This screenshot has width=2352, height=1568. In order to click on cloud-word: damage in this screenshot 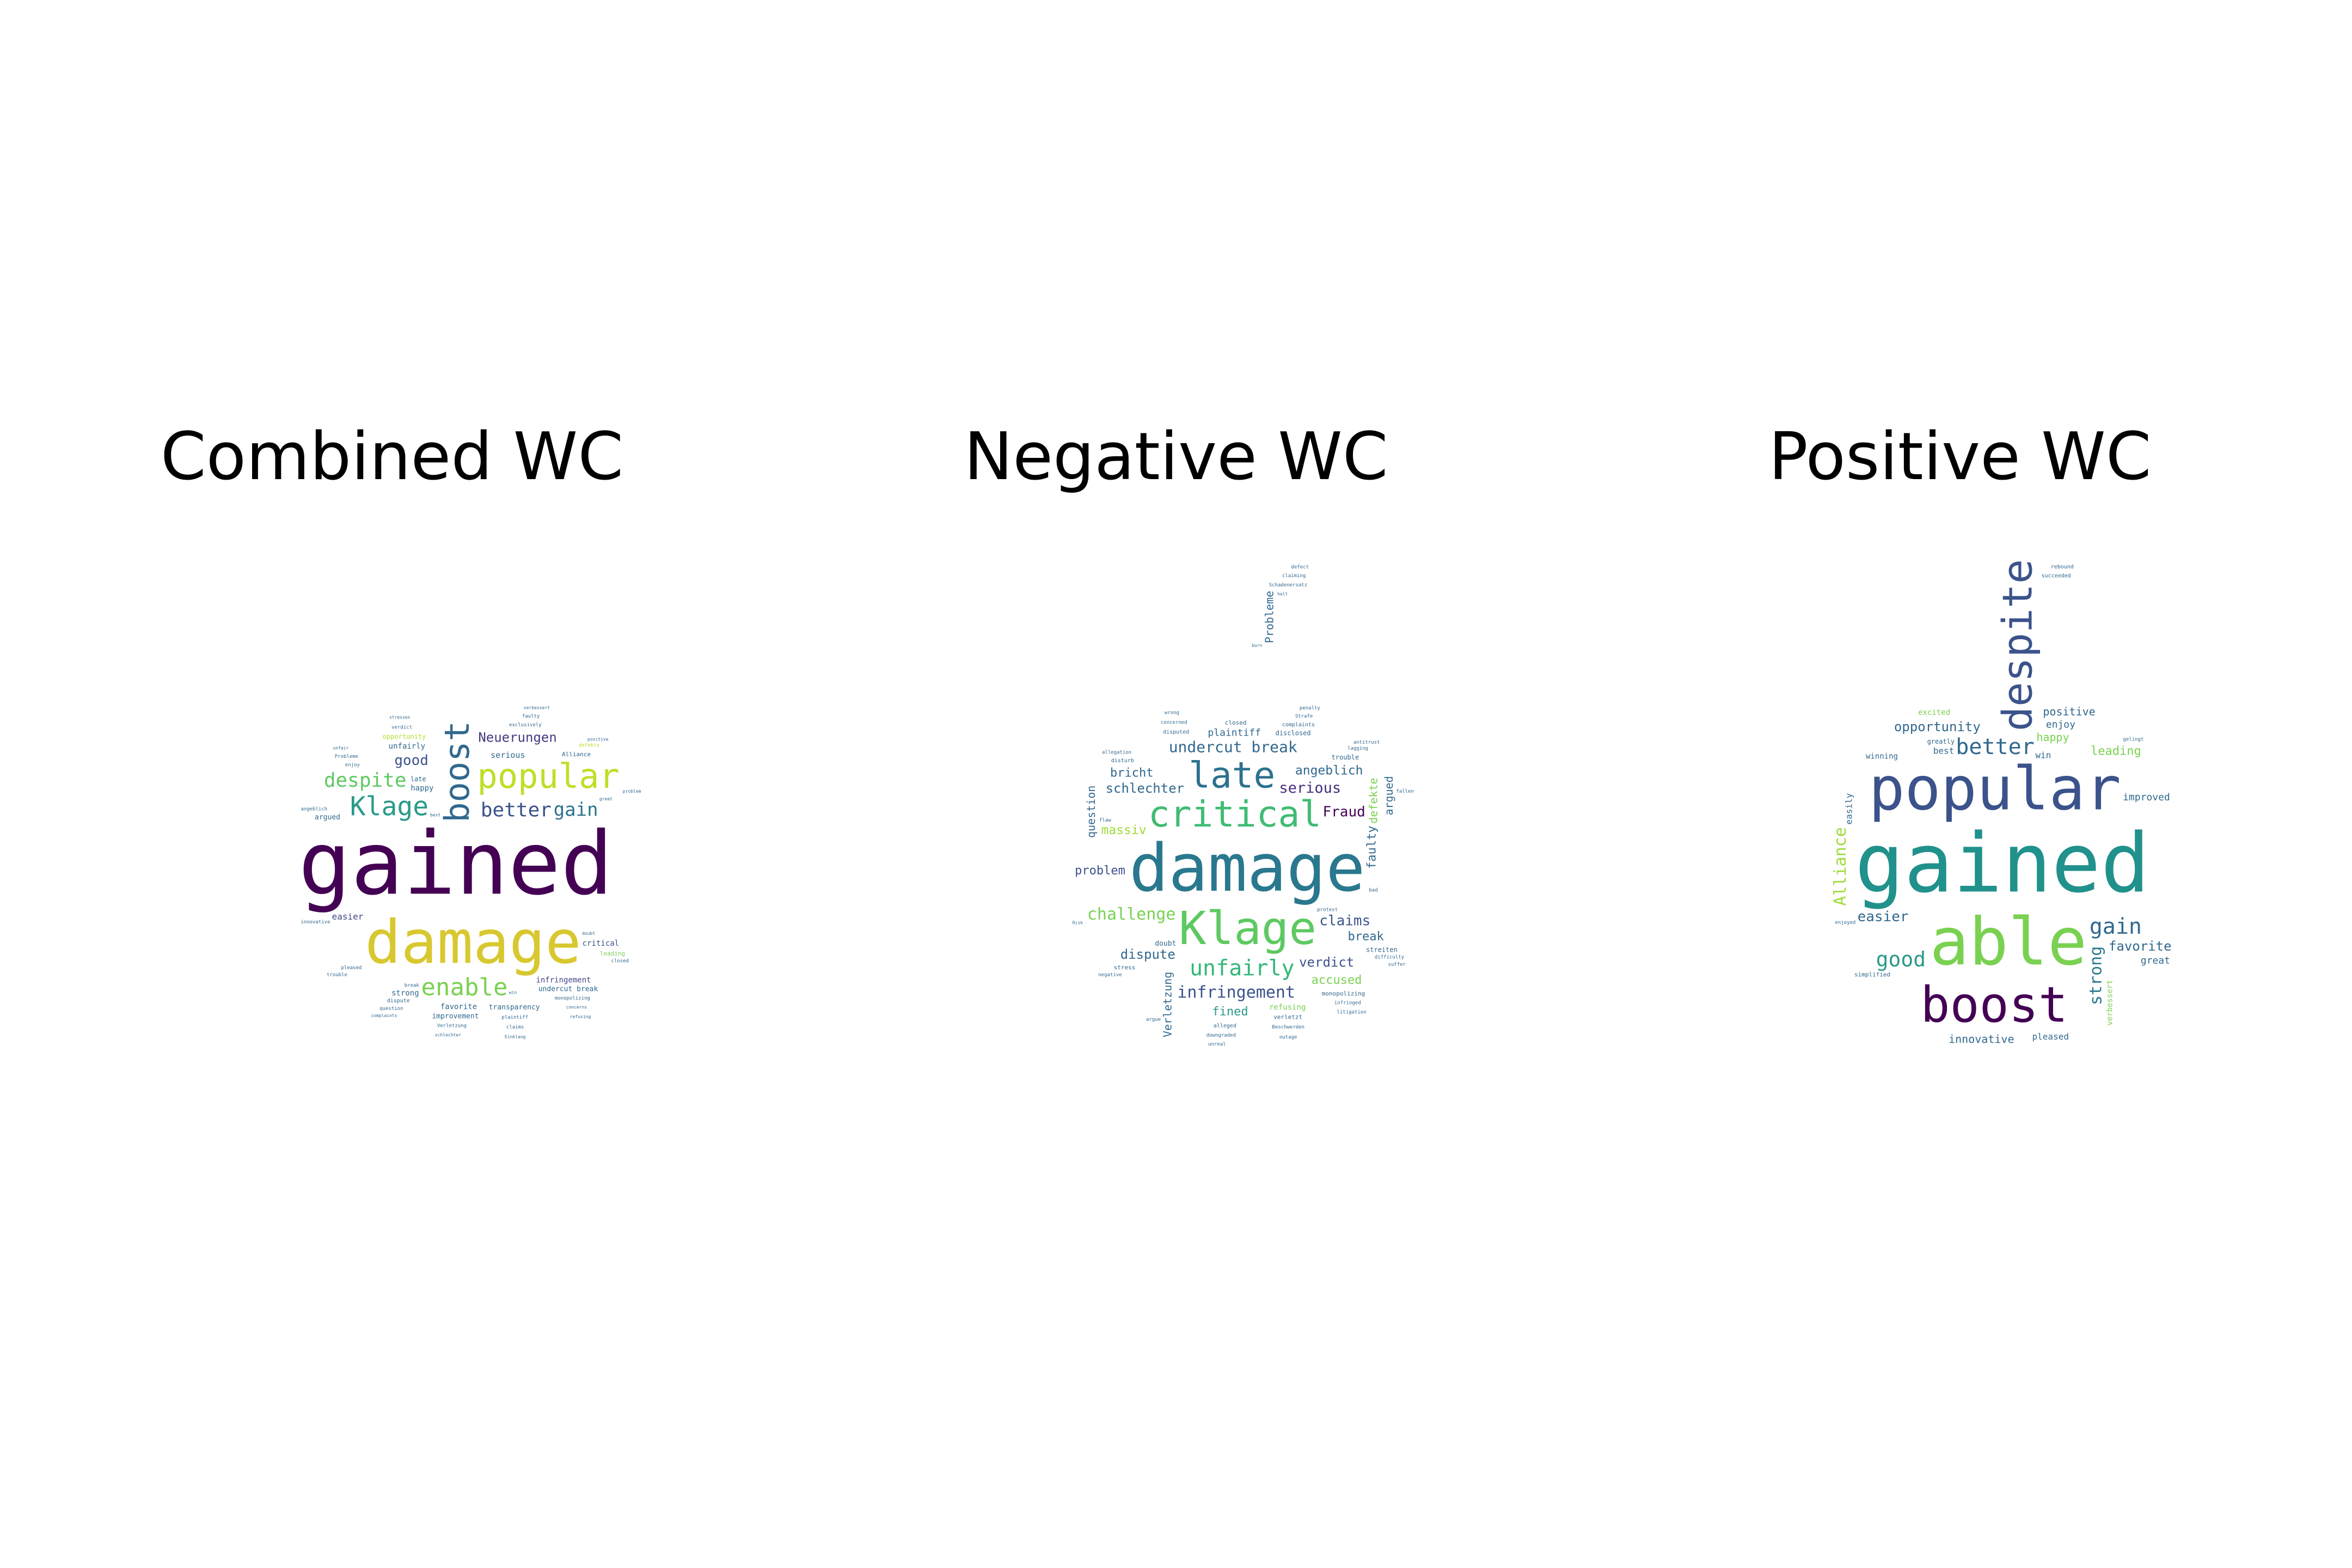, I will do `click(473, 942)`.